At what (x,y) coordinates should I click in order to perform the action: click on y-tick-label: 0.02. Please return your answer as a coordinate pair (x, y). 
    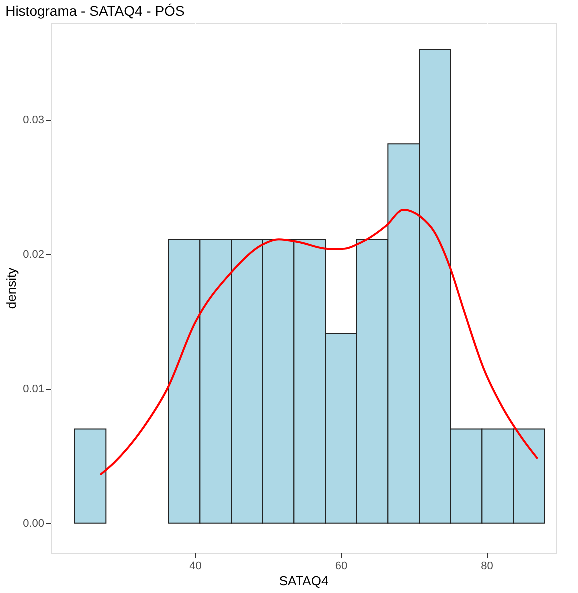
    Looking at the image, I should click on (33, 254).